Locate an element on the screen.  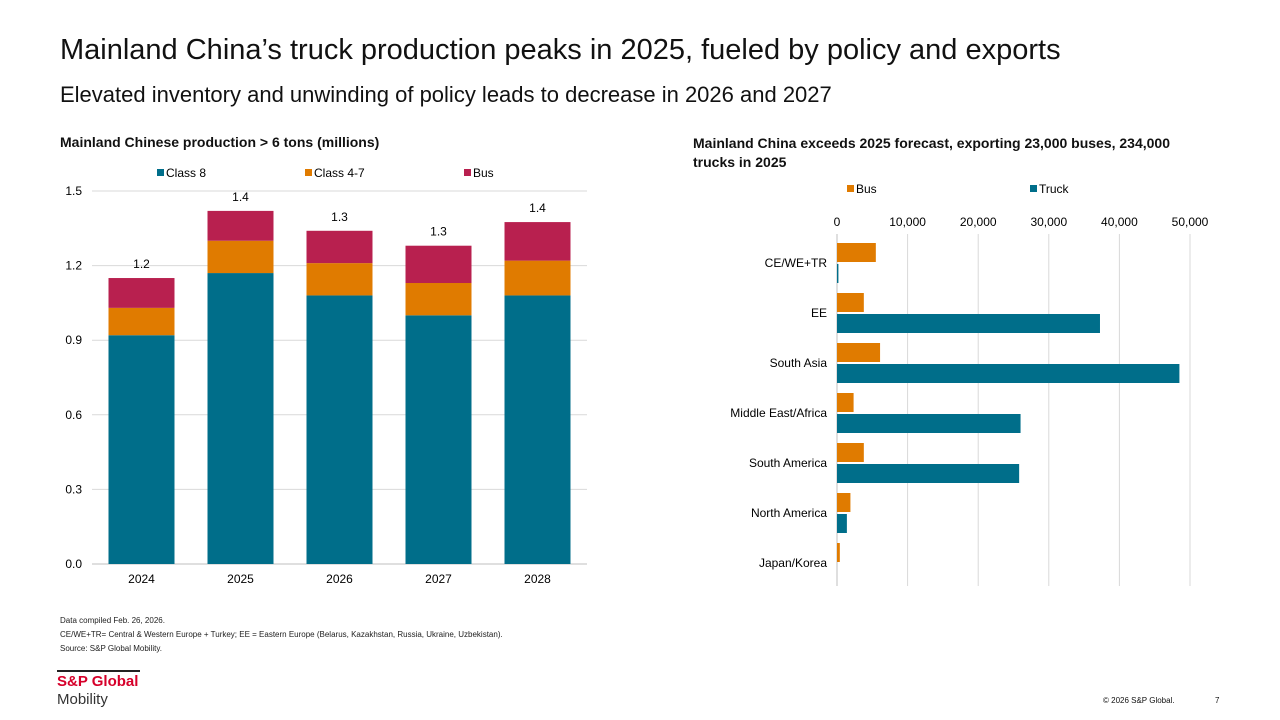
legend-label: Truck is located at coordinates (1054, 189).